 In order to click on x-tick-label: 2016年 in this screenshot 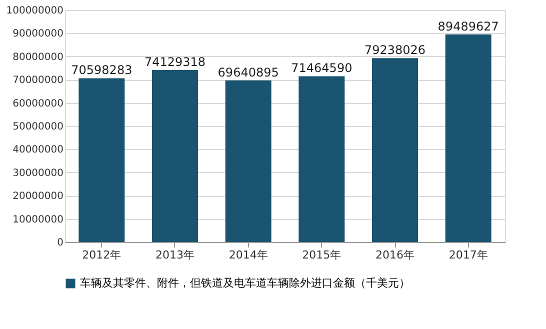, I will do `click(395, 255)`.